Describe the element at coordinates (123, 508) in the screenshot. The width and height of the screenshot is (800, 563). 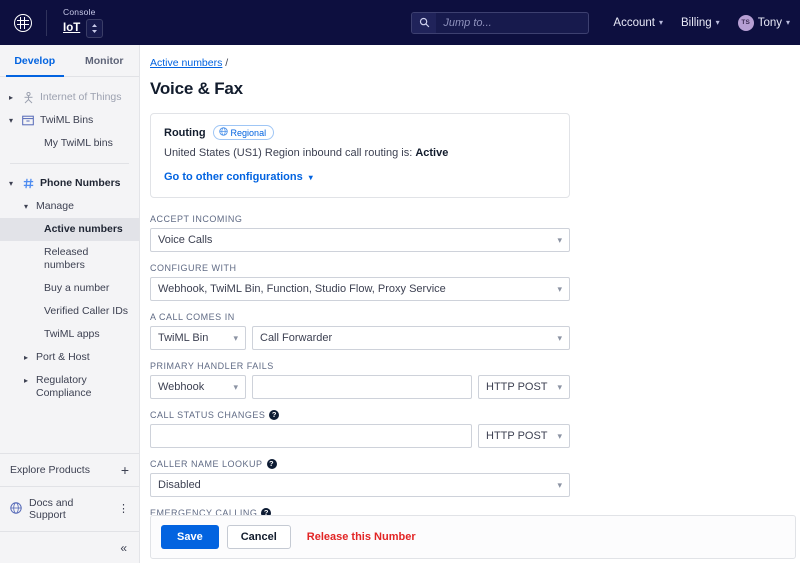
I see `kebab-menu-icon: ⋮` at that location.